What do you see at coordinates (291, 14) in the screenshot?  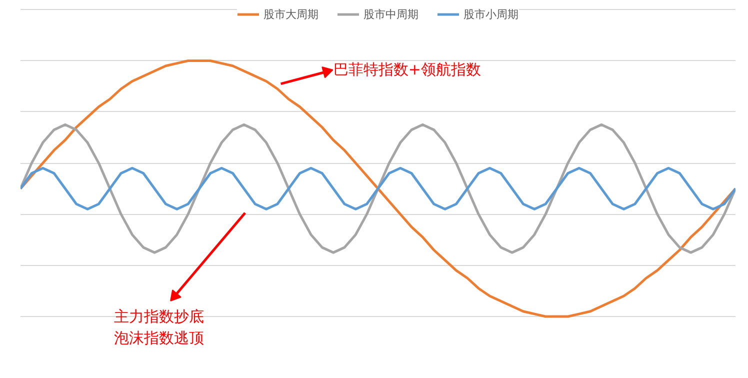 I see `legend-label: 股市大周期` at bounding box center [291, 14].